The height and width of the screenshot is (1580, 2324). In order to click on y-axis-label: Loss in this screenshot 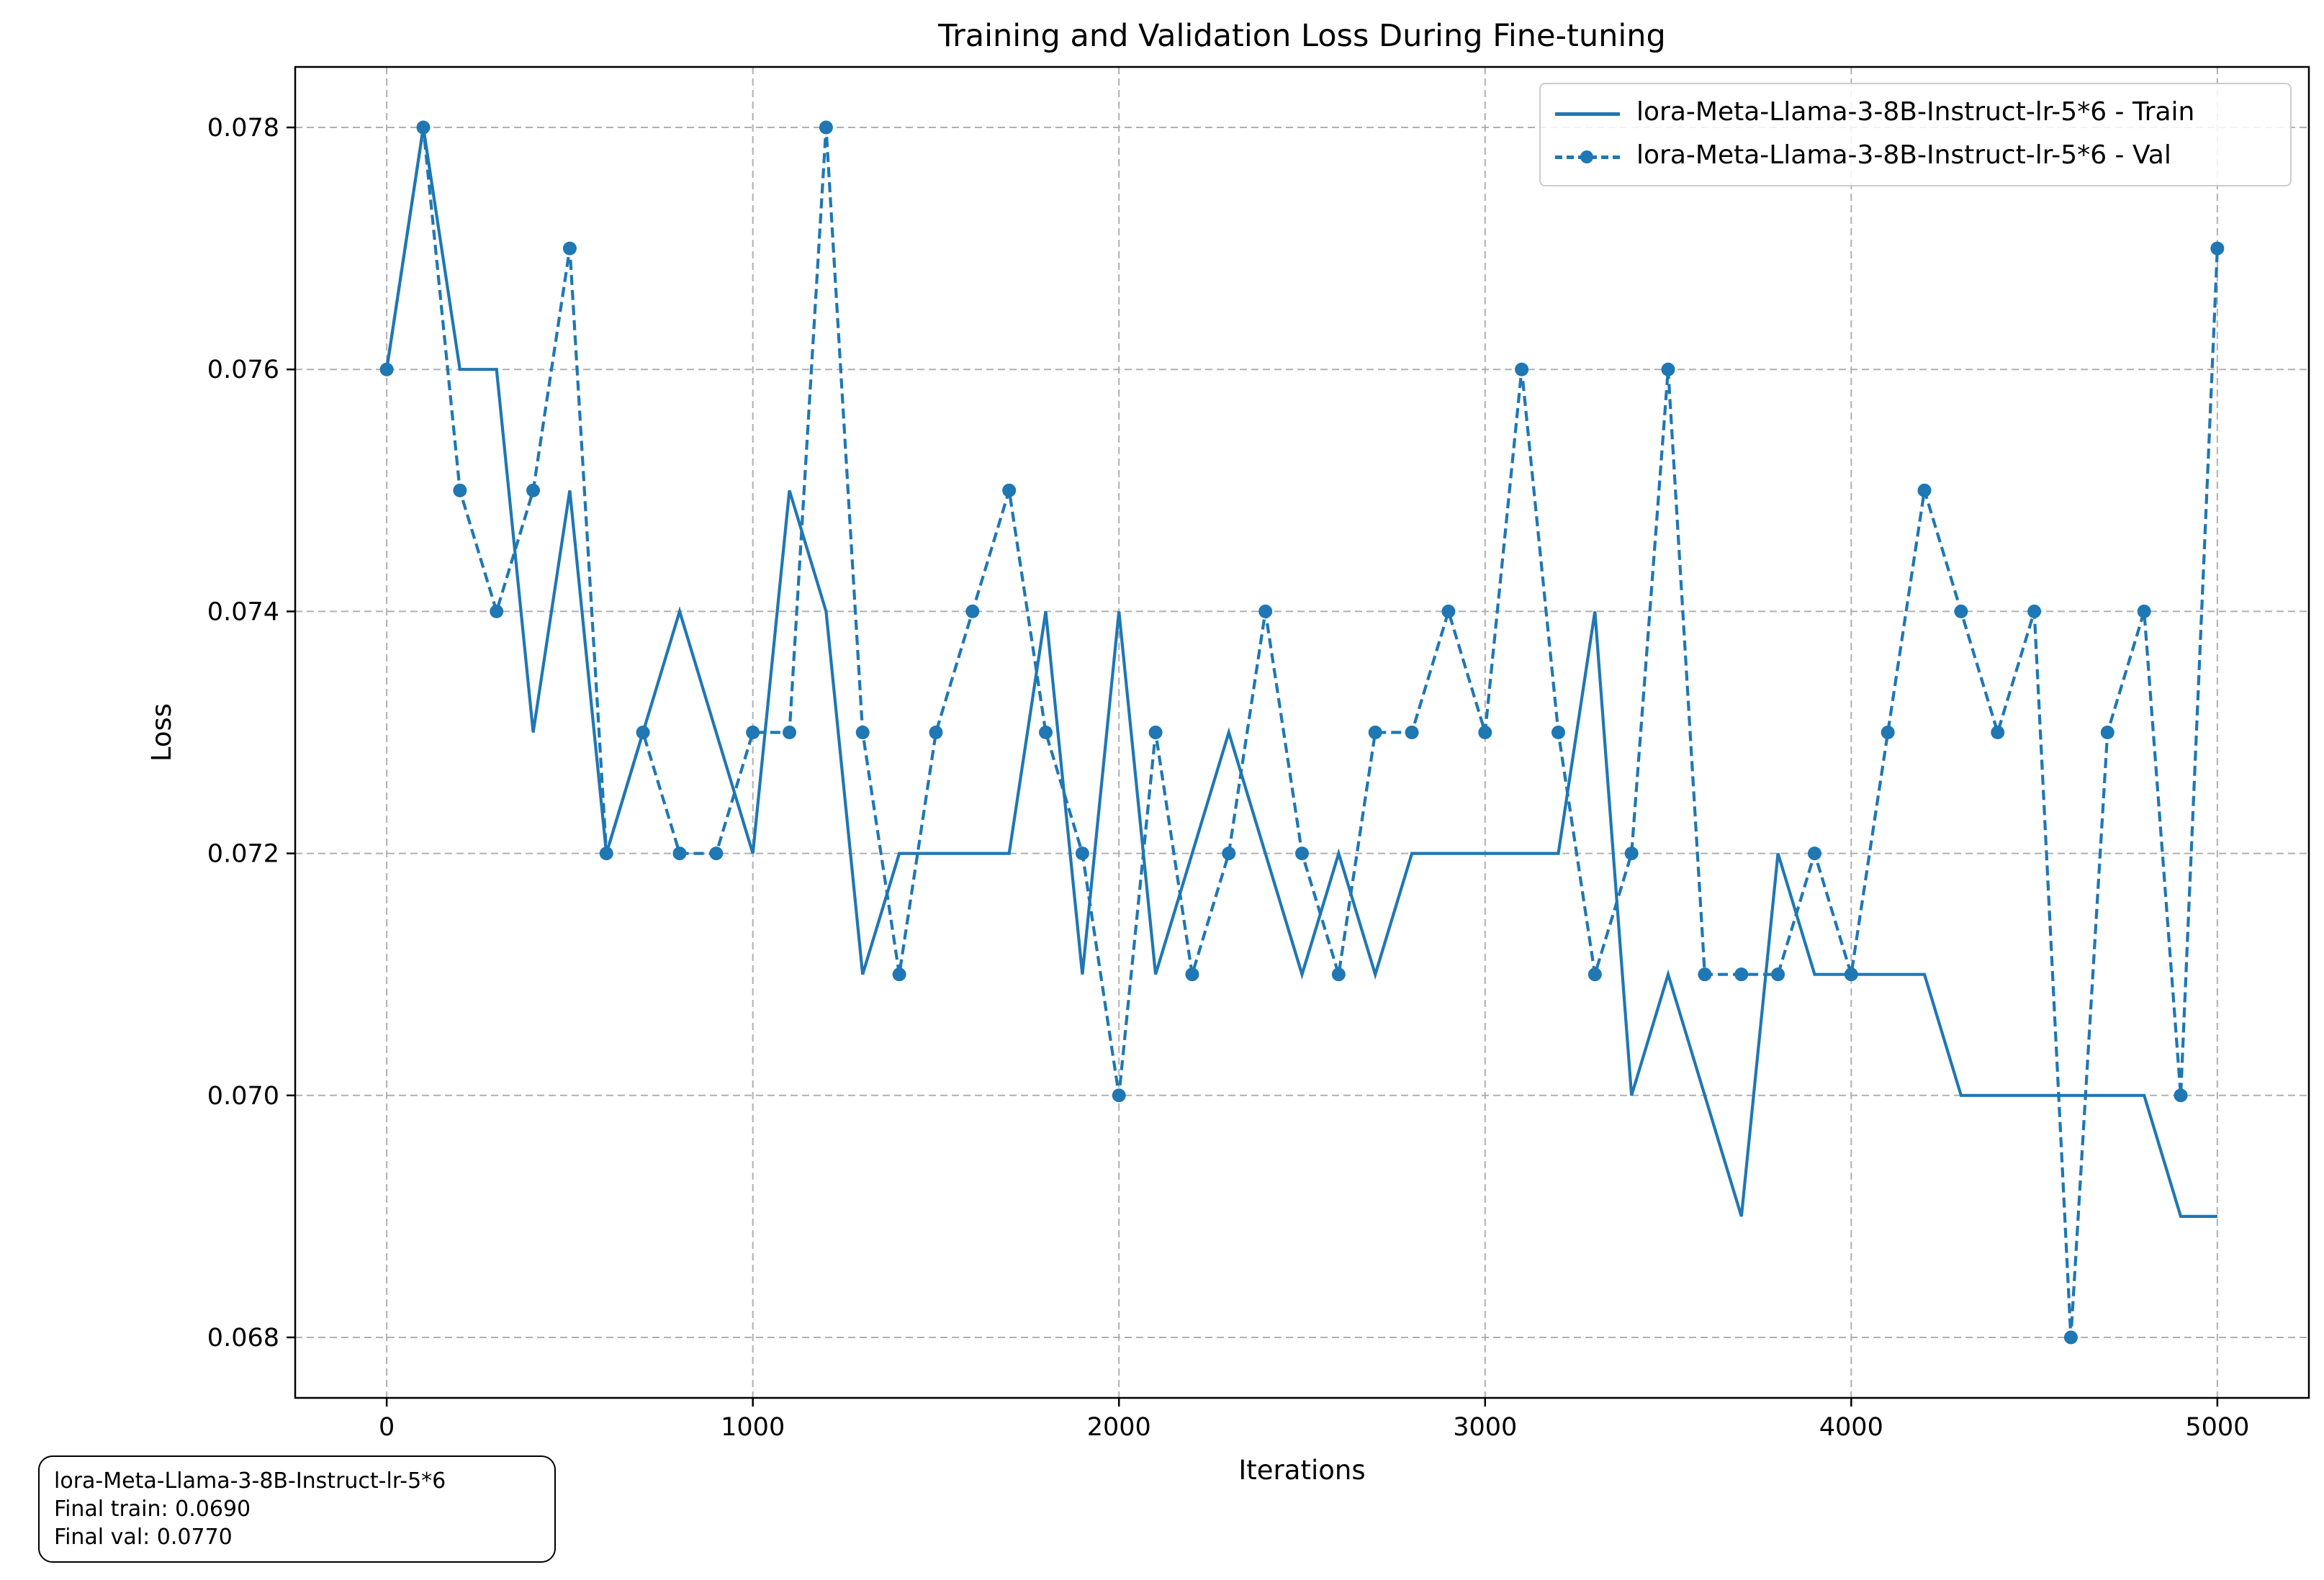, I will do `click(161, 732)`.